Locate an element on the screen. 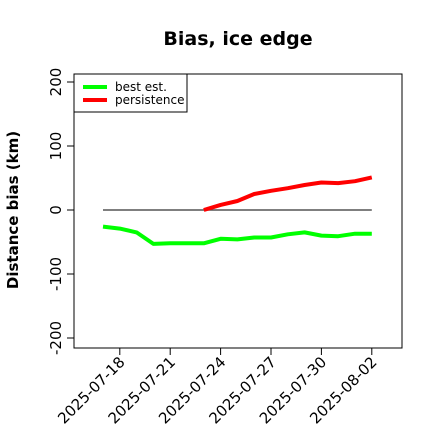  y-tick-label: -100 is located at coordinates (56, 274).